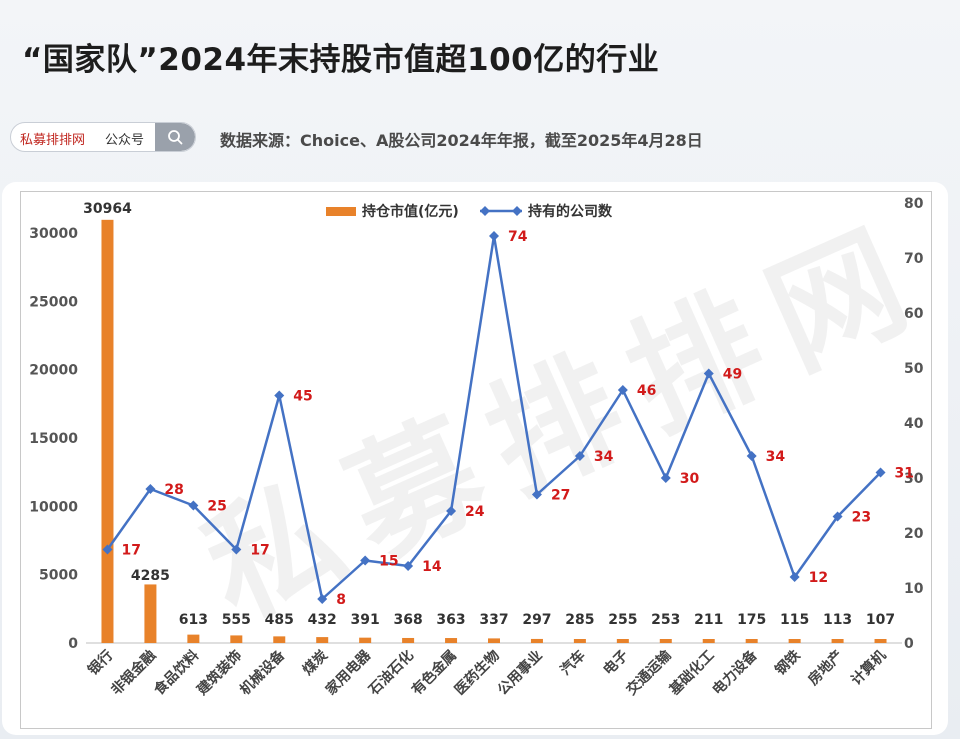  Describe the element at coordinates (560, 496) in the screenshot. I see `line-value-label: 27` at that location.